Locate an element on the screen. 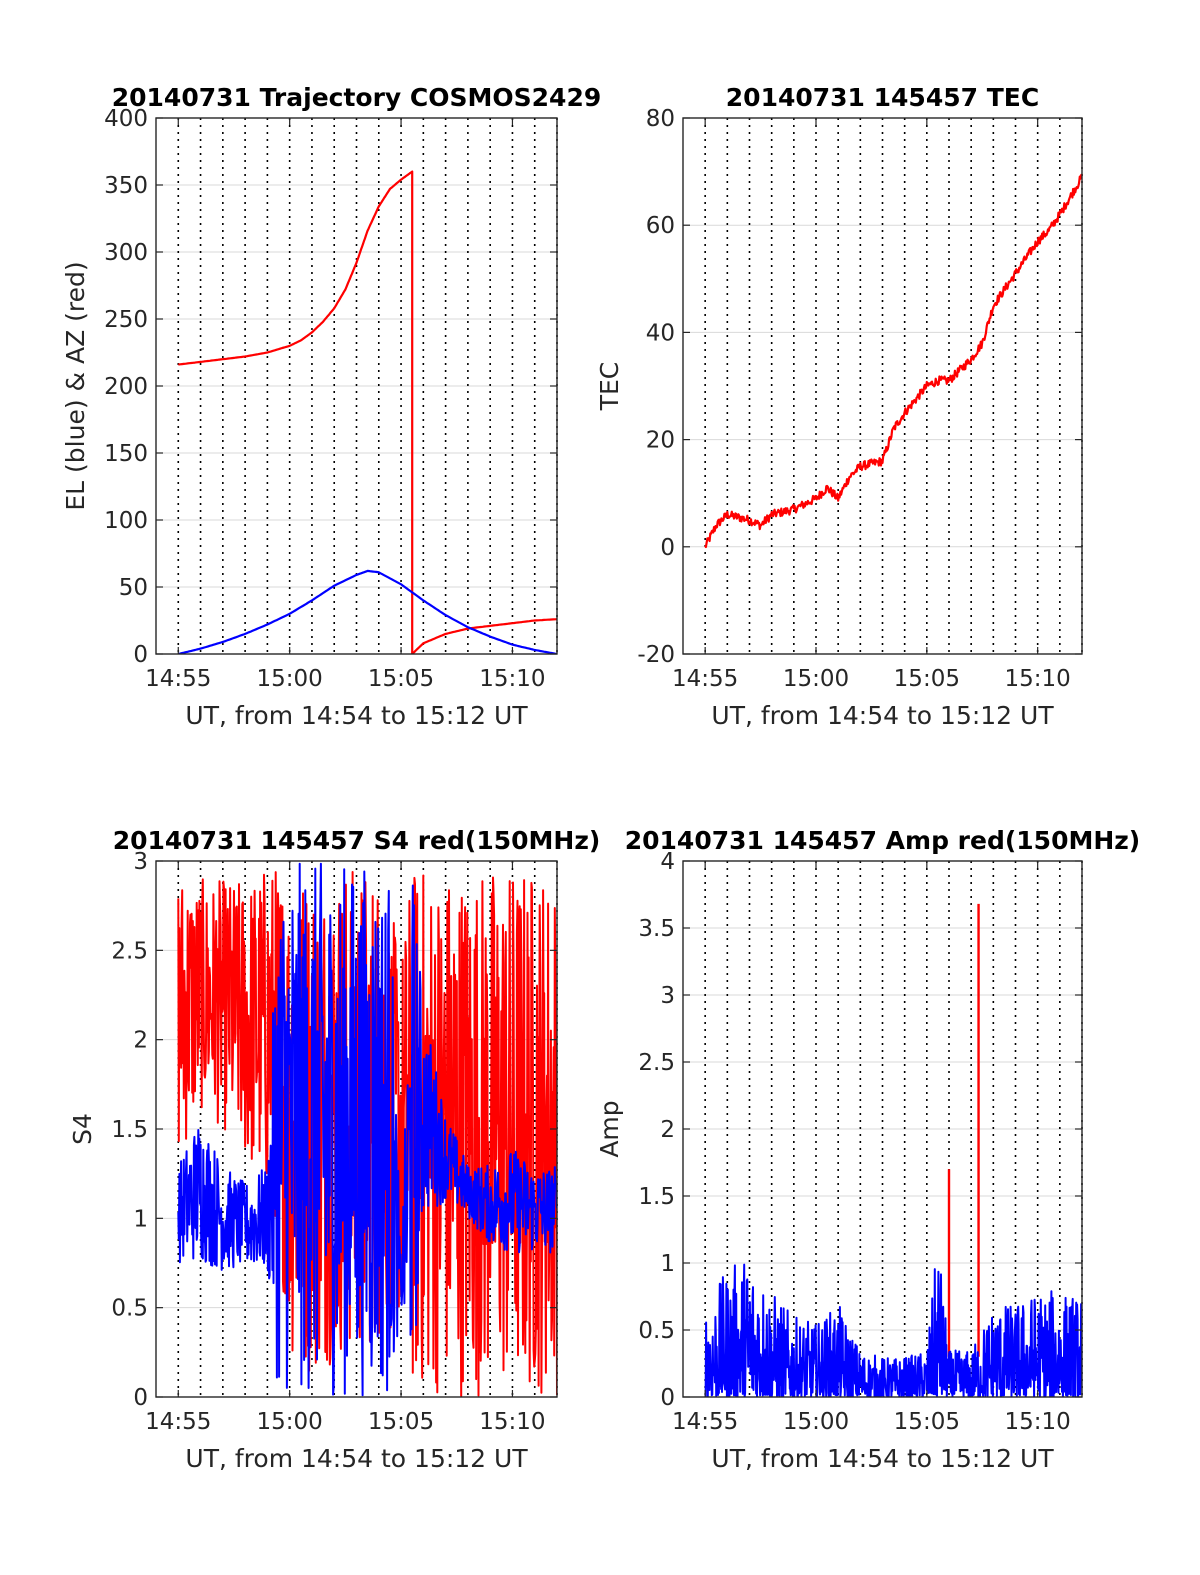 This screenshot has height=1575, width=1200. chart-title: 20140731 145457 TEC is located at coordinates (882, 97).